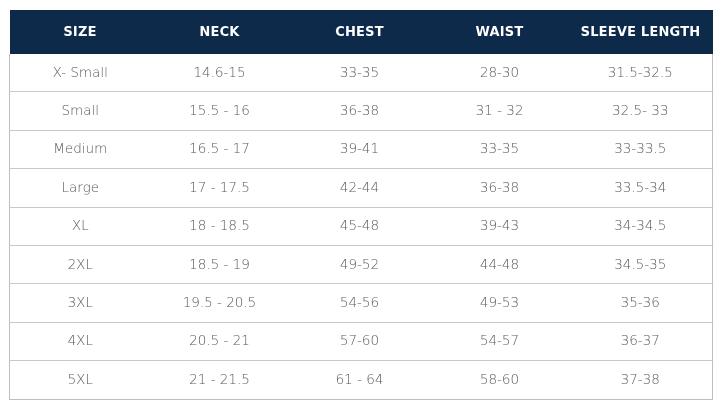 Image resolution: width=720 pixels, height=405 pixels. Describe the element at coordinates (640, 32) in the screenshot. I see `column-header-sleeve-length: SLEEVE LENGTH` at that location.